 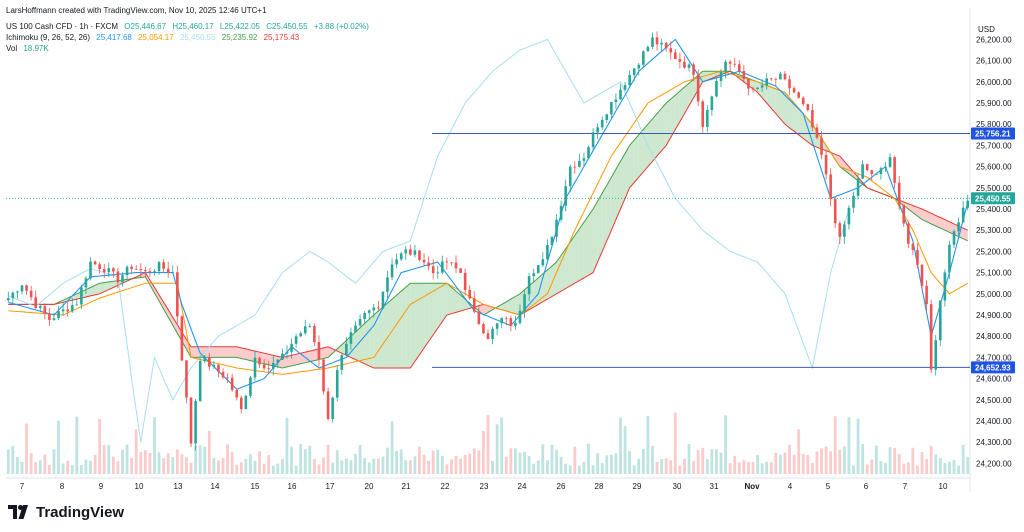 What do you see at coordinates (994, 442) in the screenshot?
I see `y-tick-label: 24,300.00` at bounding box center [994, 442].